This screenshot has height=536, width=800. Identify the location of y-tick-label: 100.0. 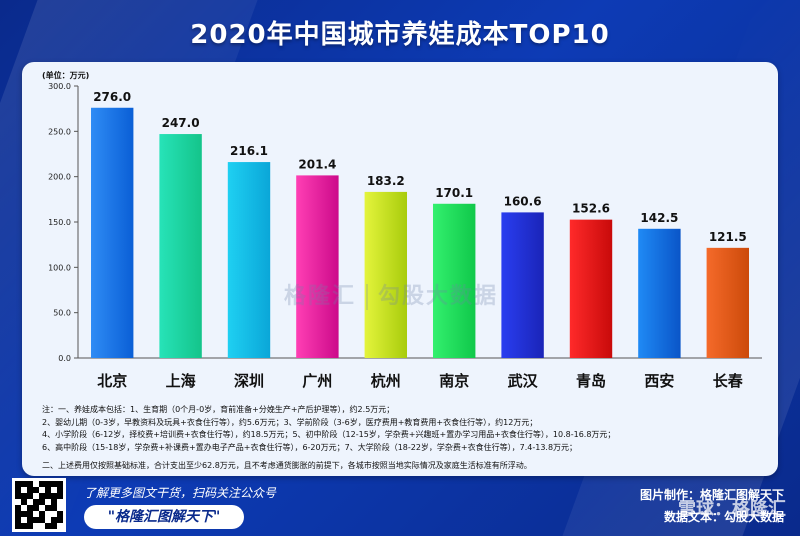
(59, 267).